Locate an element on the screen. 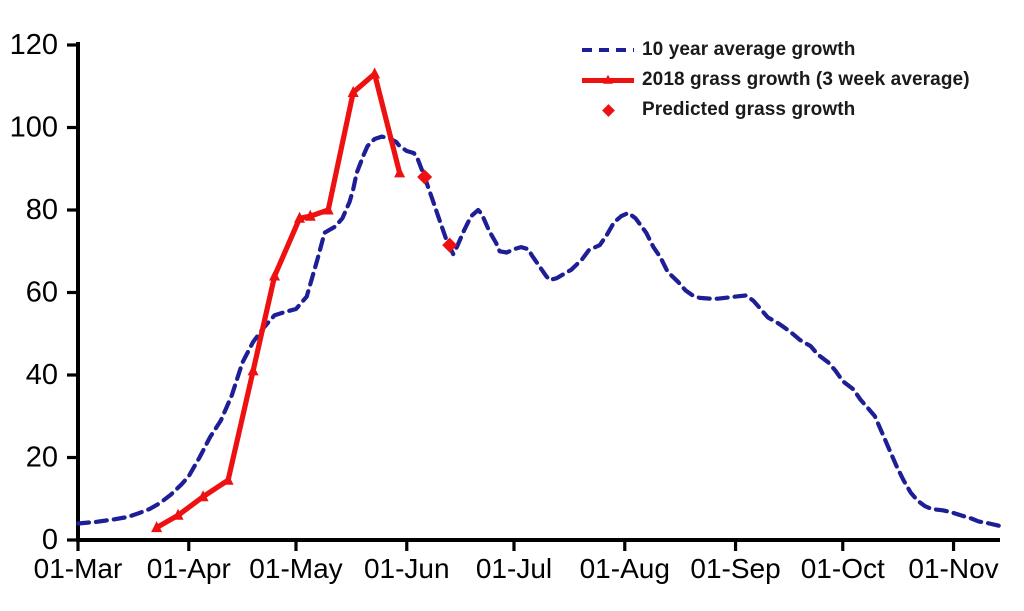 Image resolution: width=1024 pixels, height=611 pixels. red-diamond-swatch-icon is located at coordinates (608, 110).